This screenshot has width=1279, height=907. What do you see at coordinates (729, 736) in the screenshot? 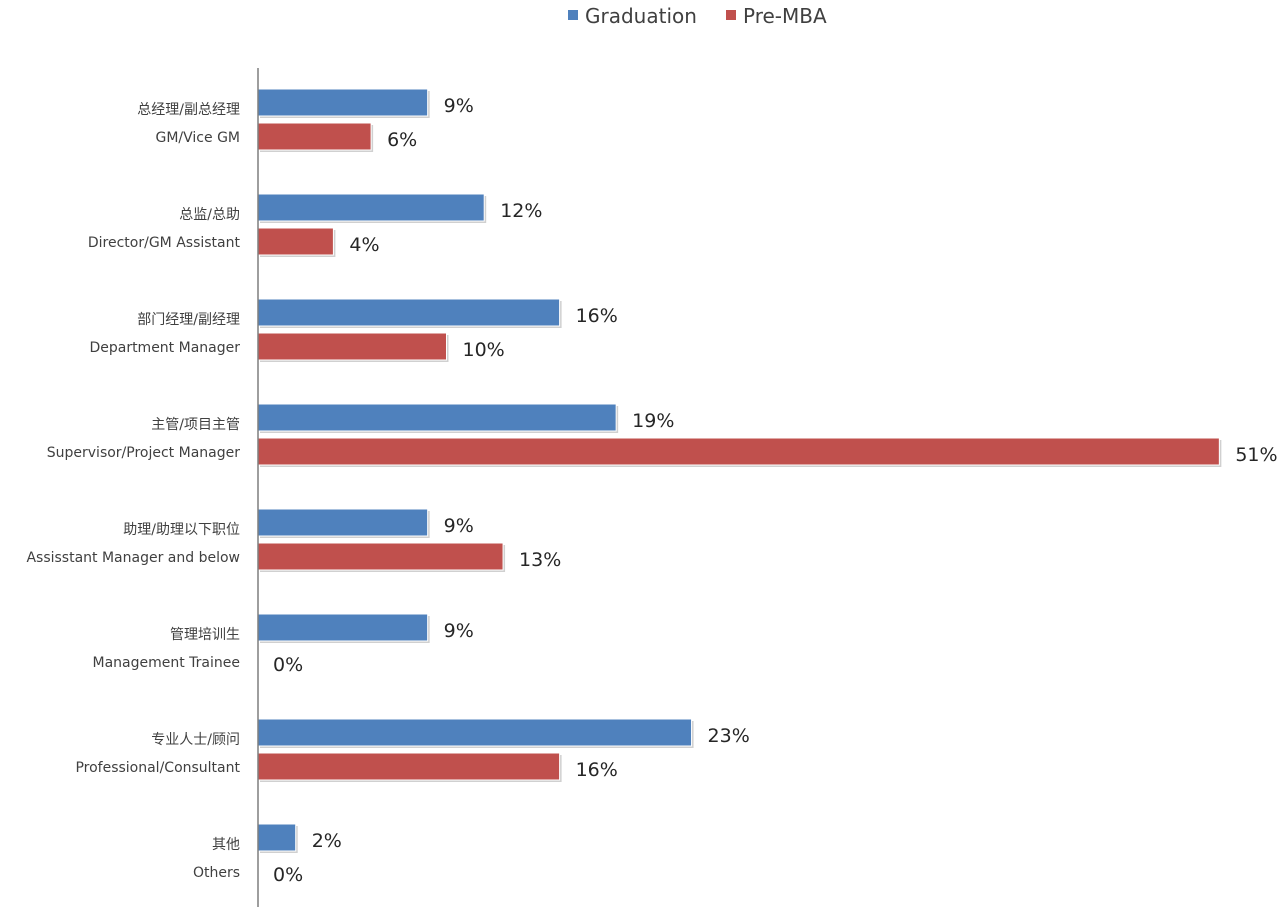
I see `value-label-graduation-6: 23%` at bounding box center [729, 736].